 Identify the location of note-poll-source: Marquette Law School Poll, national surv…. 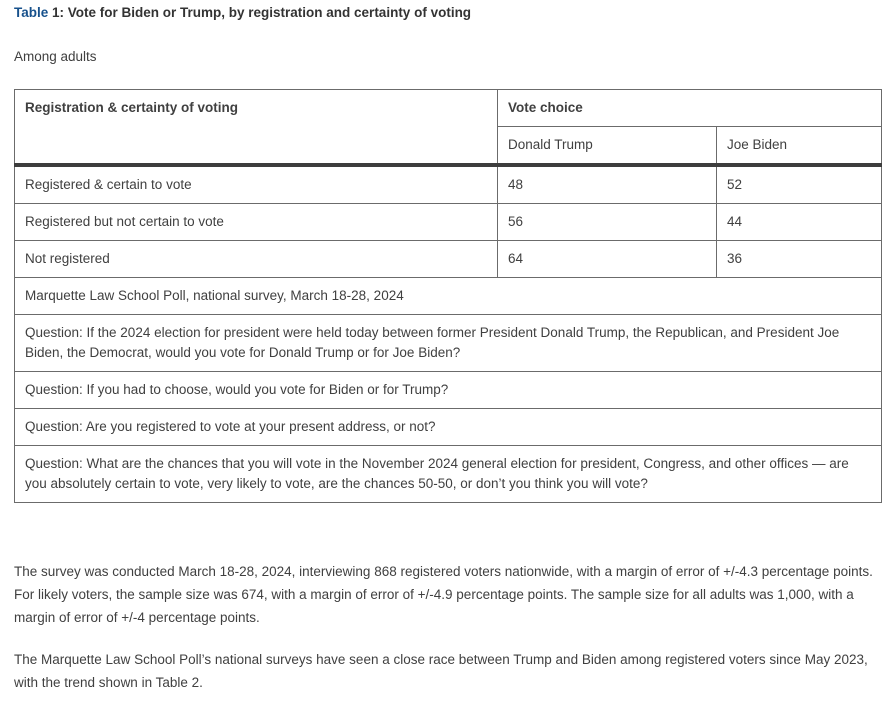
(448, 296).